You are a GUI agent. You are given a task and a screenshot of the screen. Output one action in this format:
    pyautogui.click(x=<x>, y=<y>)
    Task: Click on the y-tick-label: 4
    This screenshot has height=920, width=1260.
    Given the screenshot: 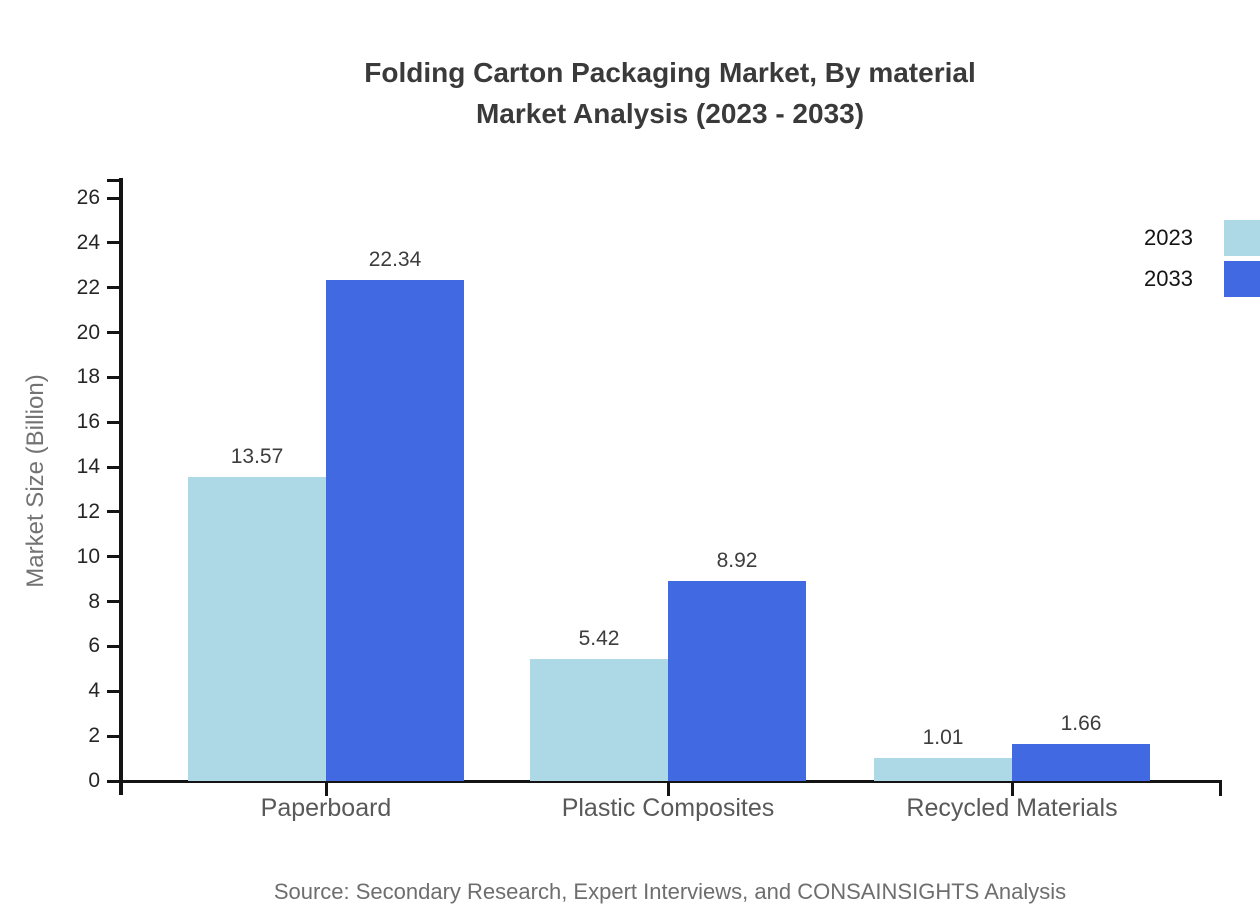 What is the action you would take?
    pyautogui.click(x=94, y=691)
    